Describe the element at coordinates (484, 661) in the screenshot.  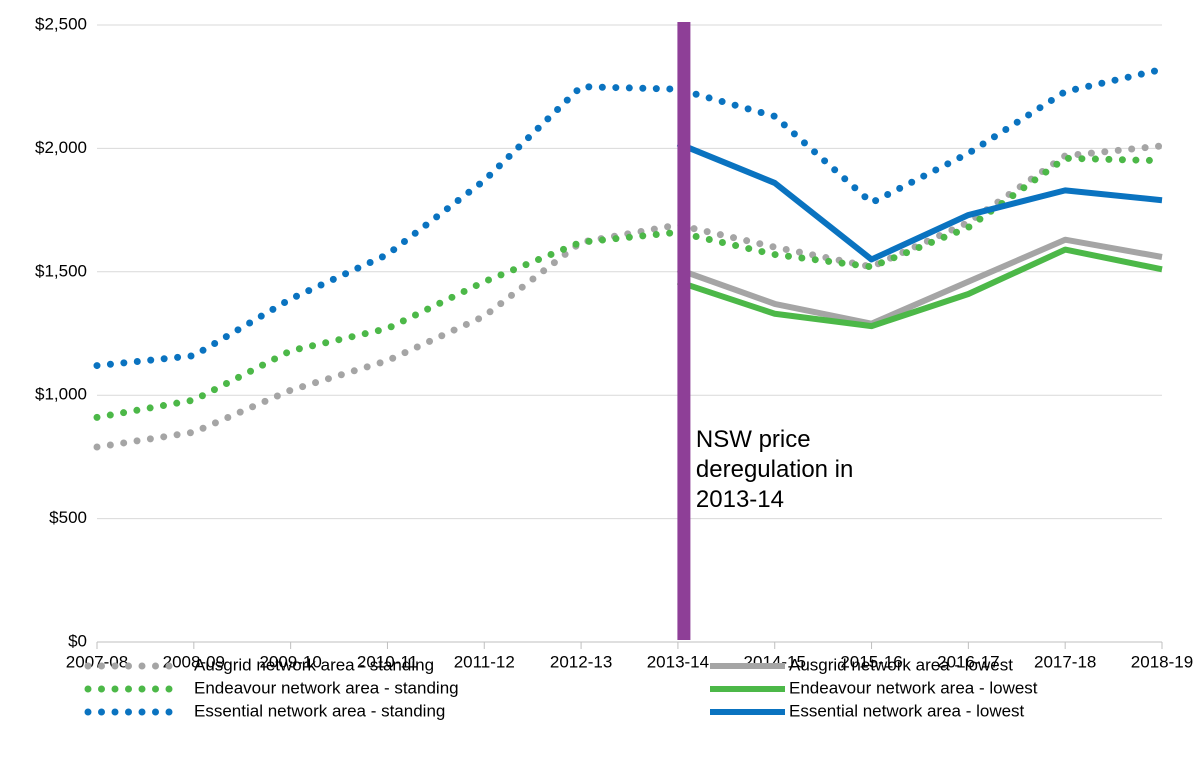
I see `x-tick-label: 2011-12` at that location.